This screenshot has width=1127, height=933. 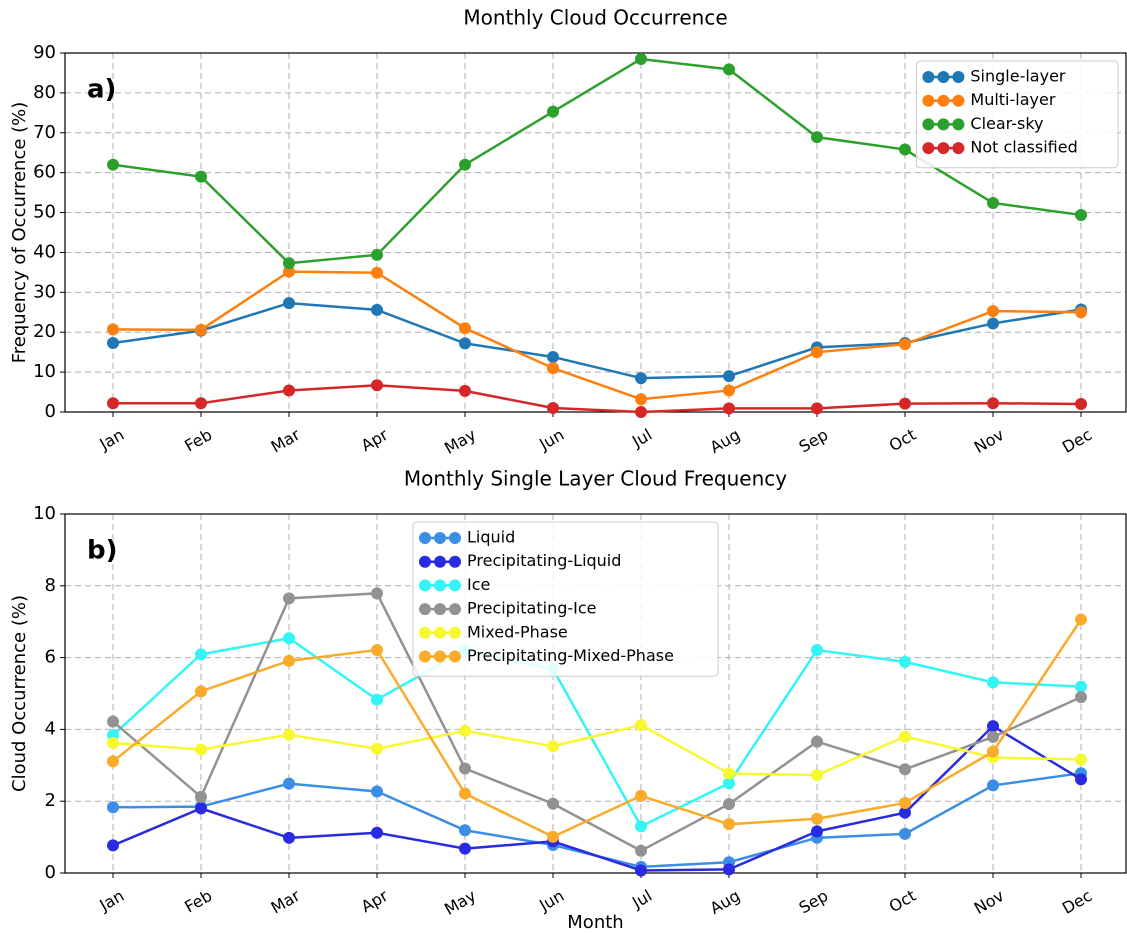 I want to click on legend-label: Liquid, so click(x=491, y=537).